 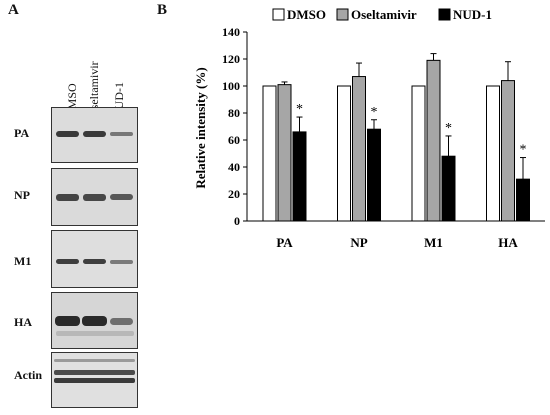 What do you see at coordinates (269, 153) in the screenshot?
I see `bar-dmso-pa` at bounding box center [269, 153].